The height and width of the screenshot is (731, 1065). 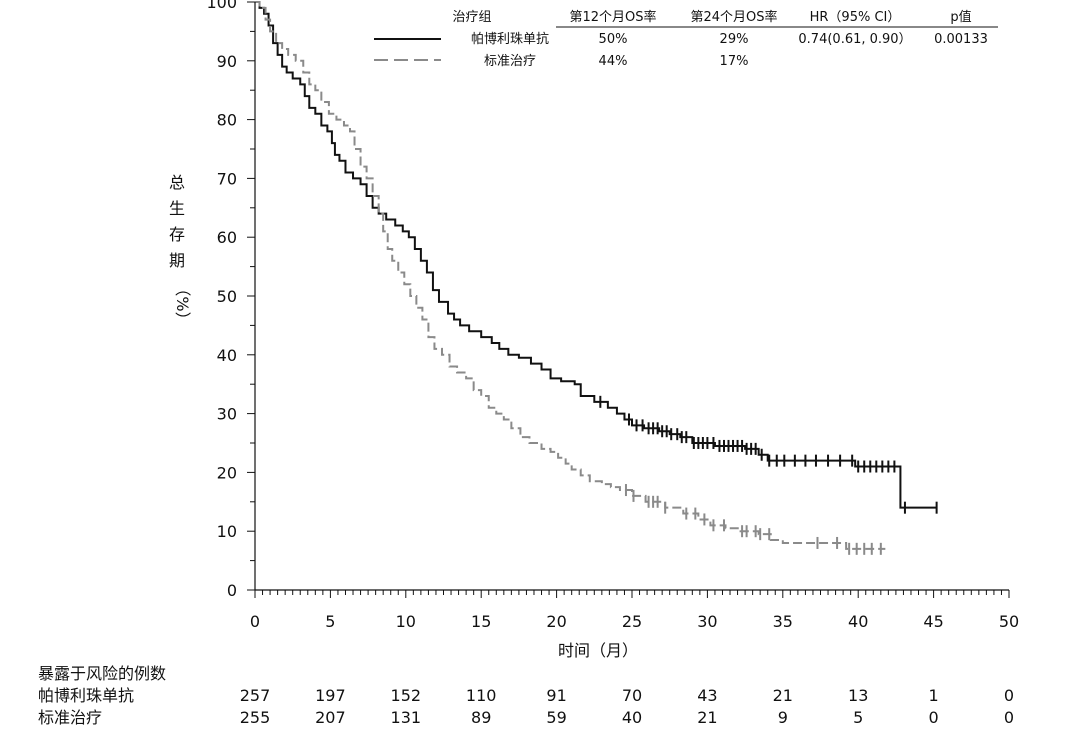 What do you see at coordinates (1009, 695) in the screenshot?
I see `risk-value-pembrolizumab: 0` at bounding box center [1009, 695].